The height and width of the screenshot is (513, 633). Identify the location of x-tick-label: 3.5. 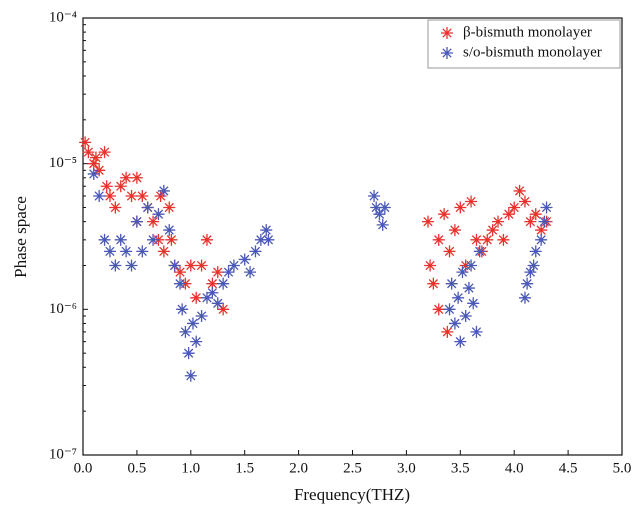
(460, 468).